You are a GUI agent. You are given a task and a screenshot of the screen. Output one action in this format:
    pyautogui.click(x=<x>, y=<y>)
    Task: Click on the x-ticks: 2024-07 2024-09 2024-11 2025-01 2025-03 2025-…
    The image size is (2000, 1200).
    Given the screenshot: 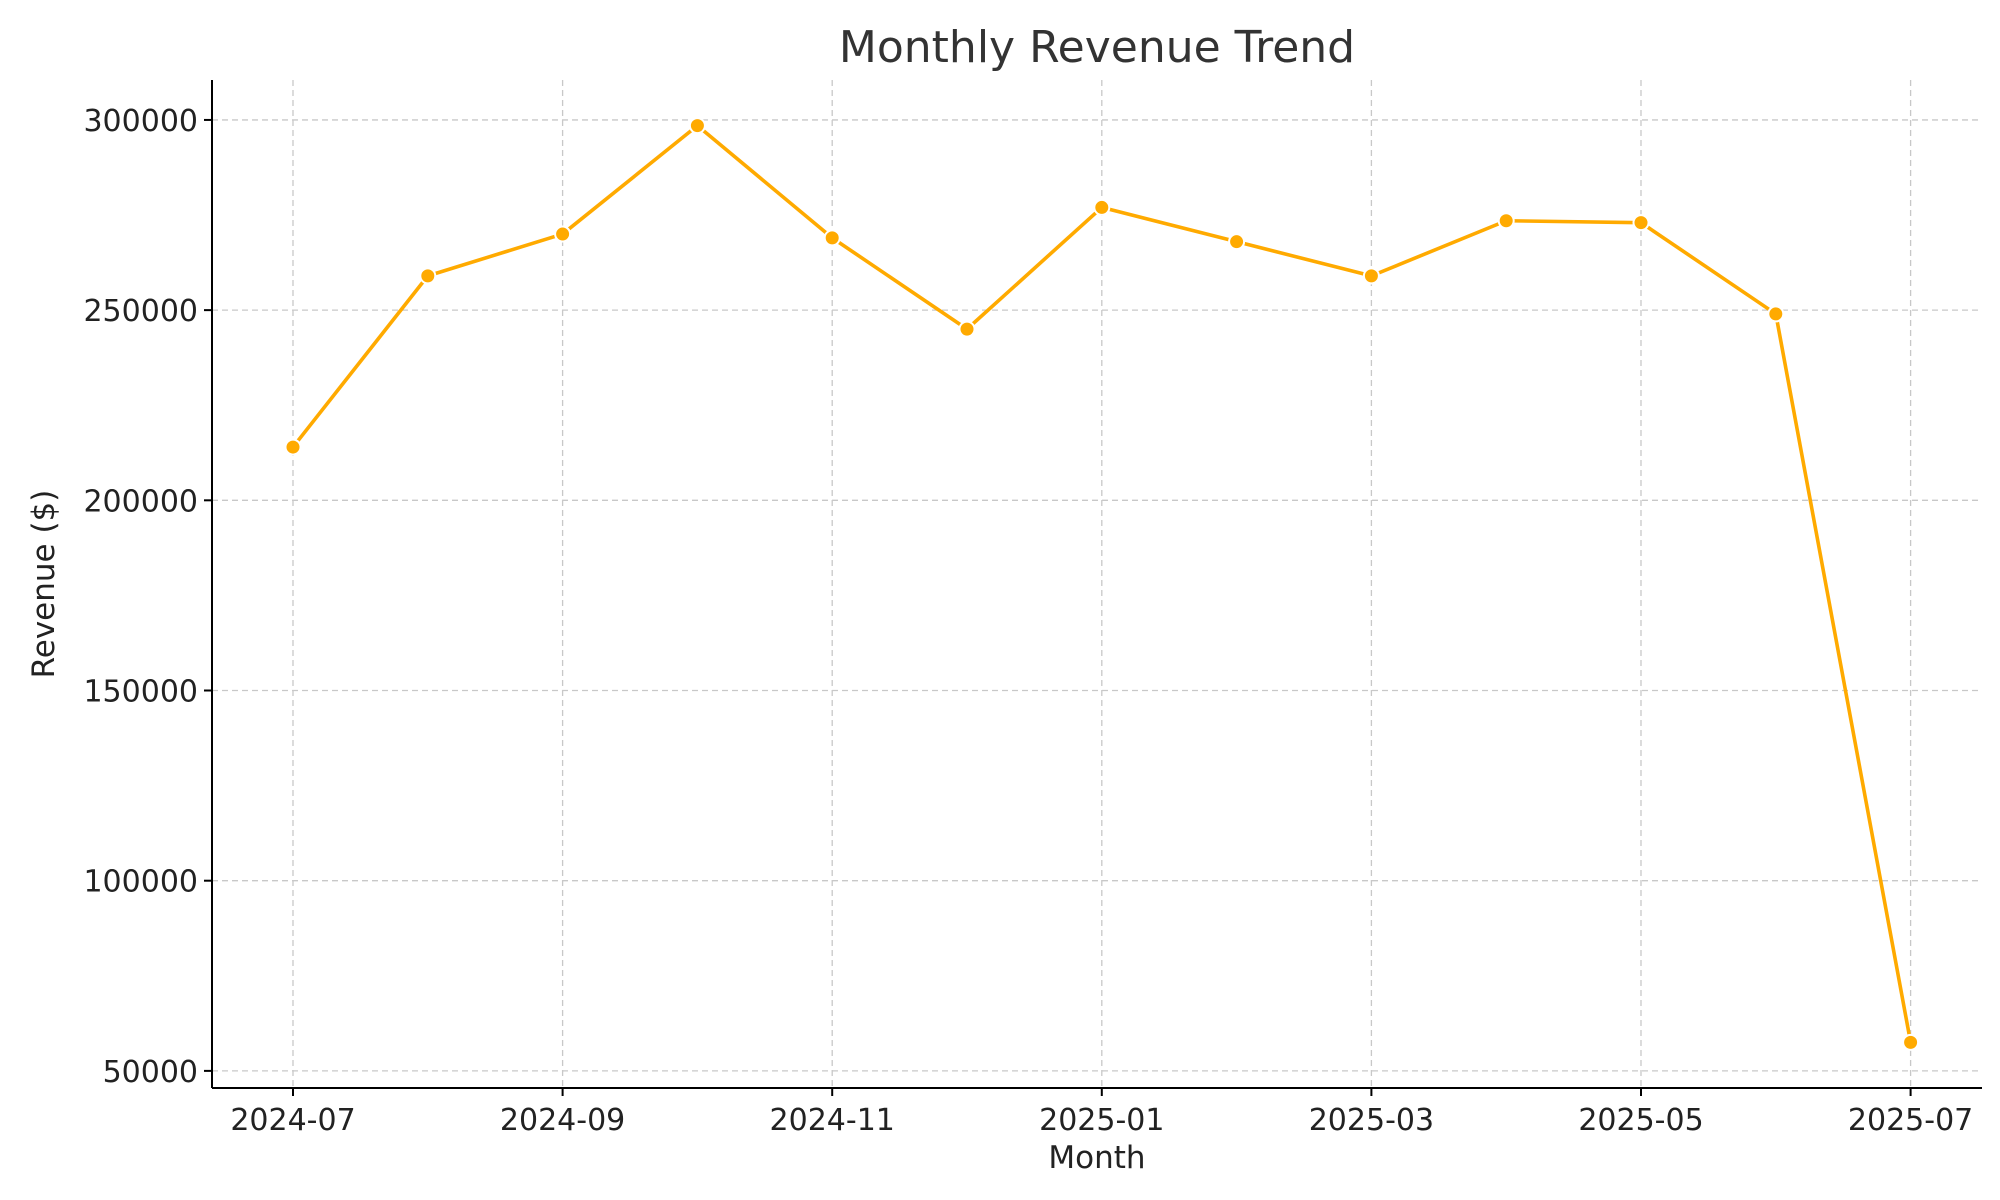 What is the action you would take?
    pyautogui.click(x=1101, y=1113)
    